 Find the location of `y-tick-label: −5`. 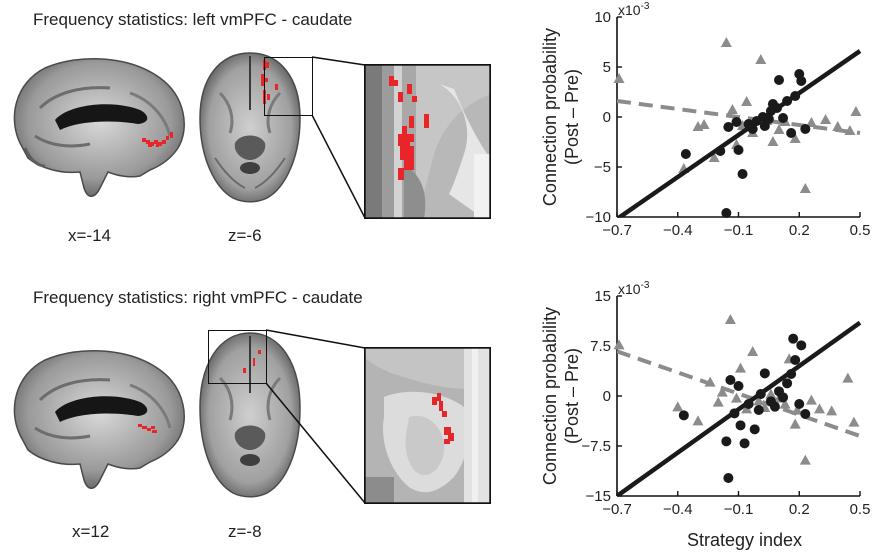

y-tick-label: −5 is located at coordinates (602, 167).